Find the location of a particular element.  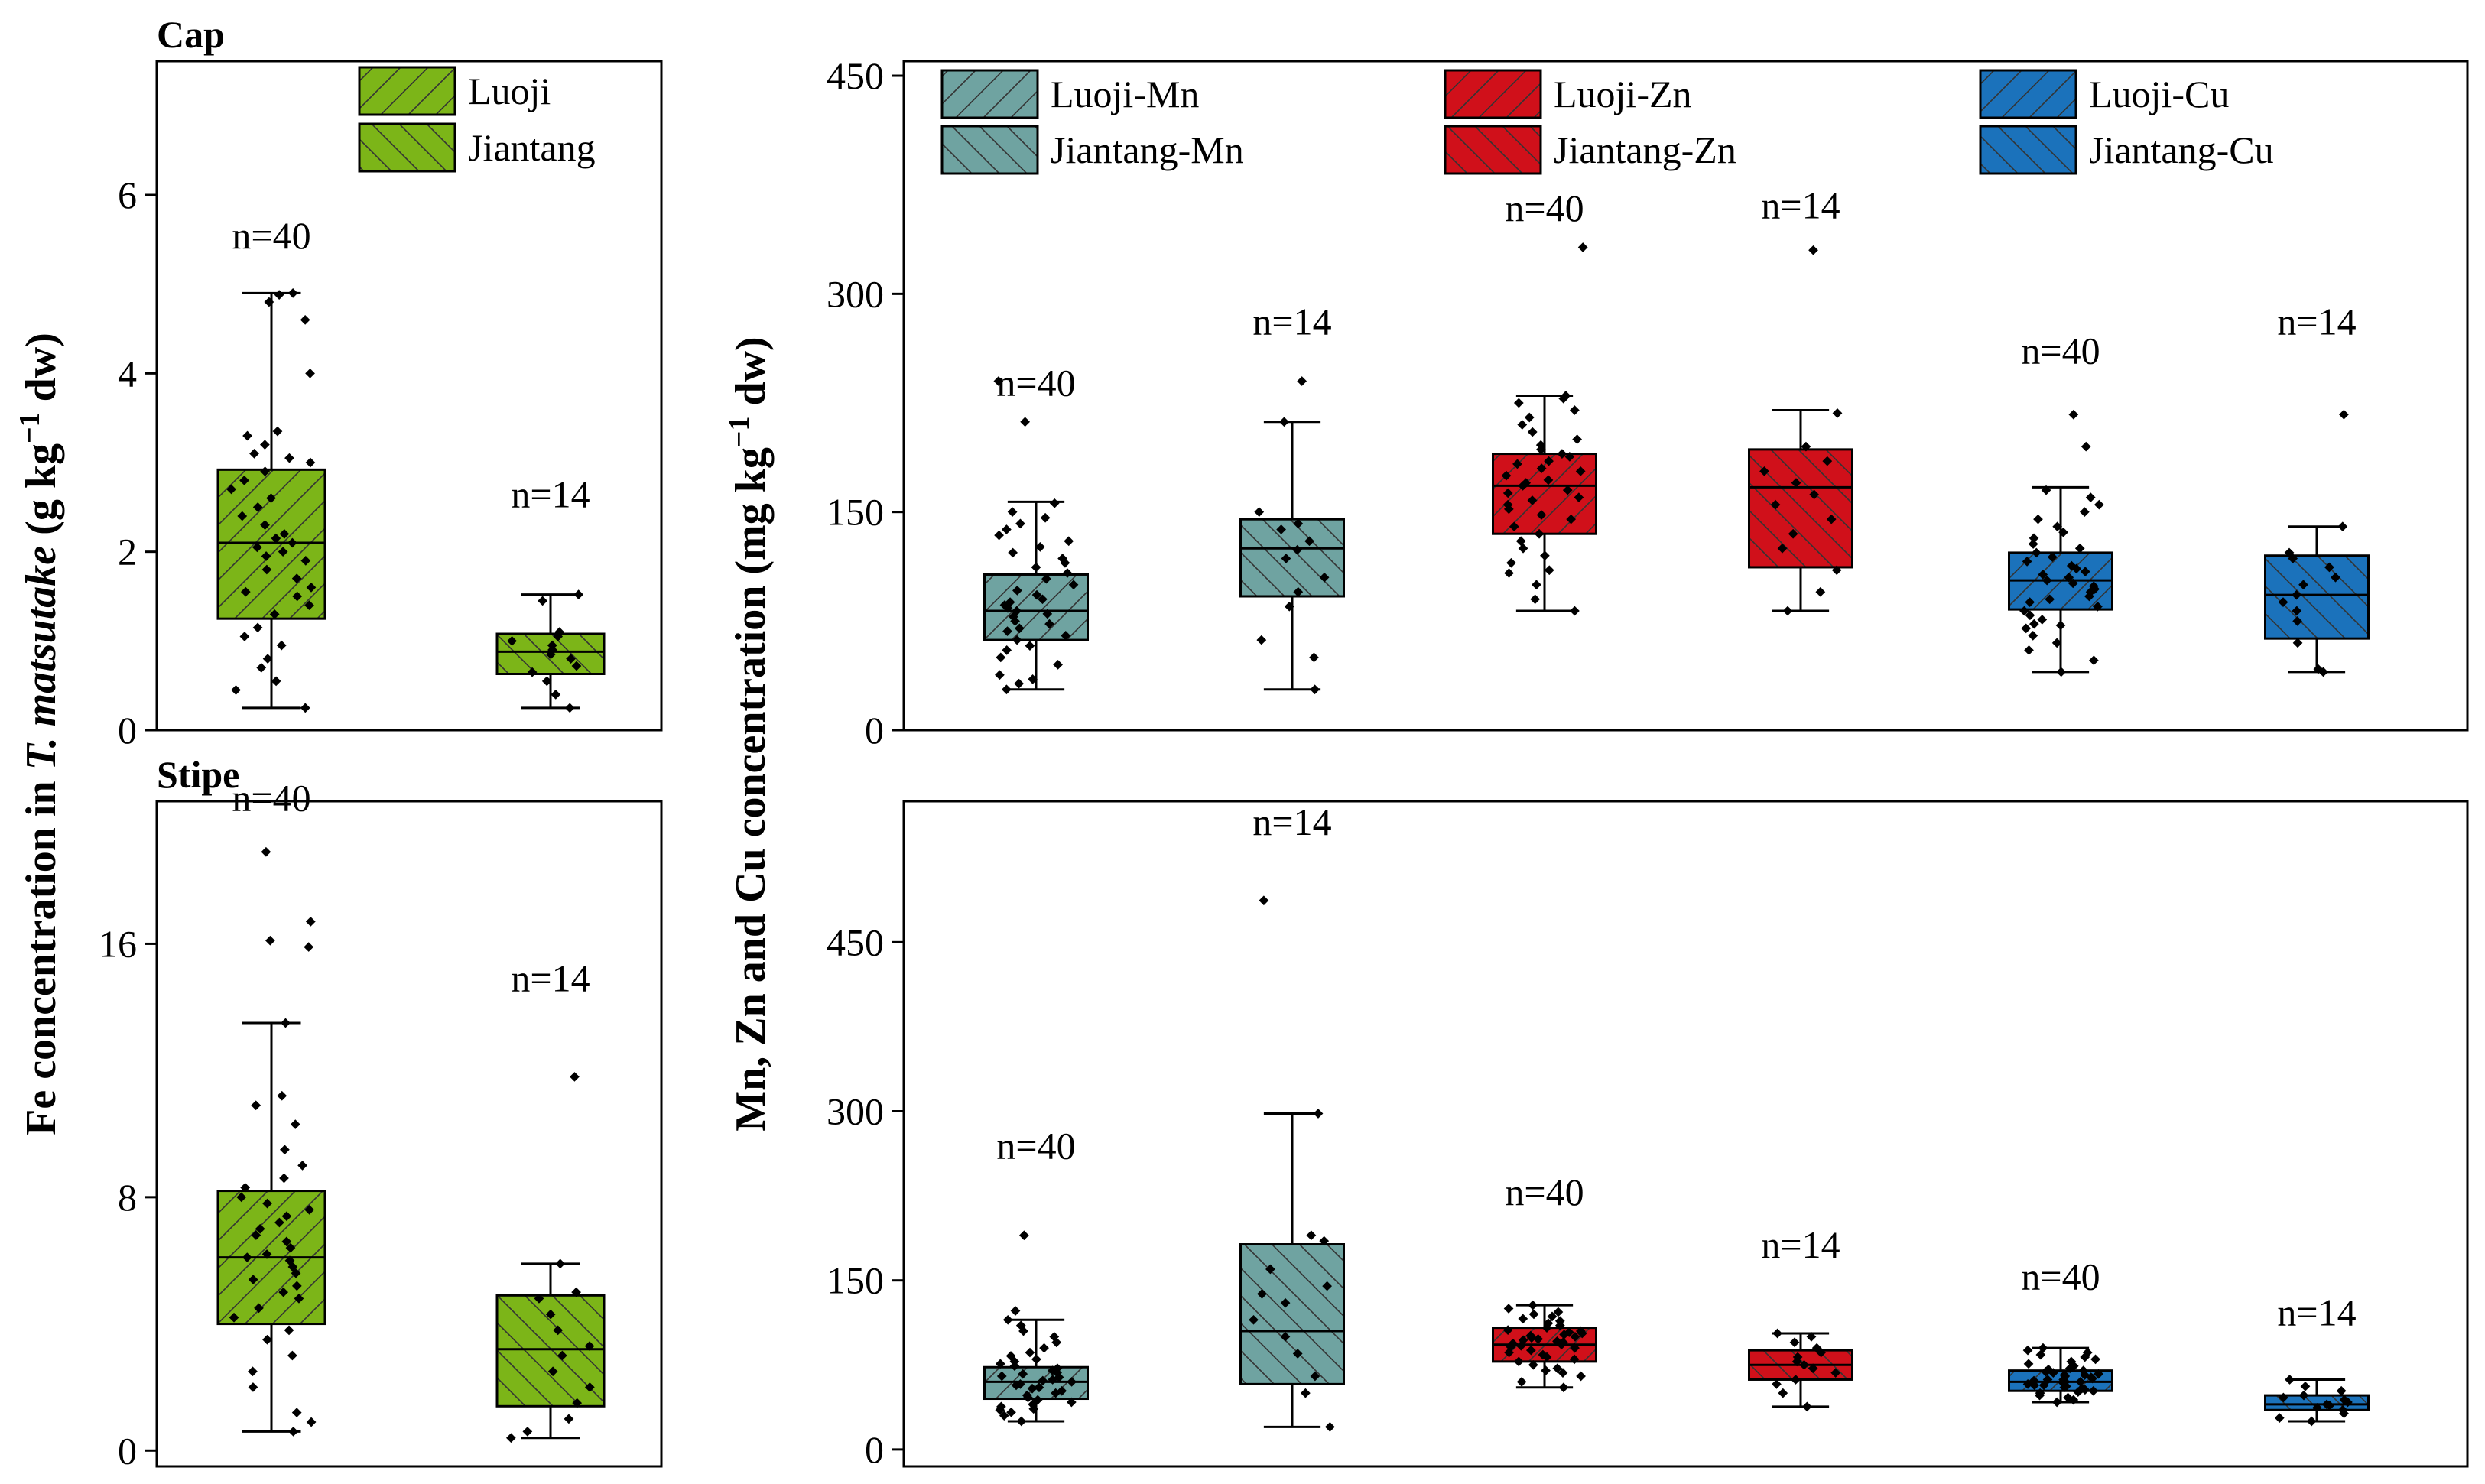

legend-label: Luoji-Zn is located at coordinates (1623, 94).